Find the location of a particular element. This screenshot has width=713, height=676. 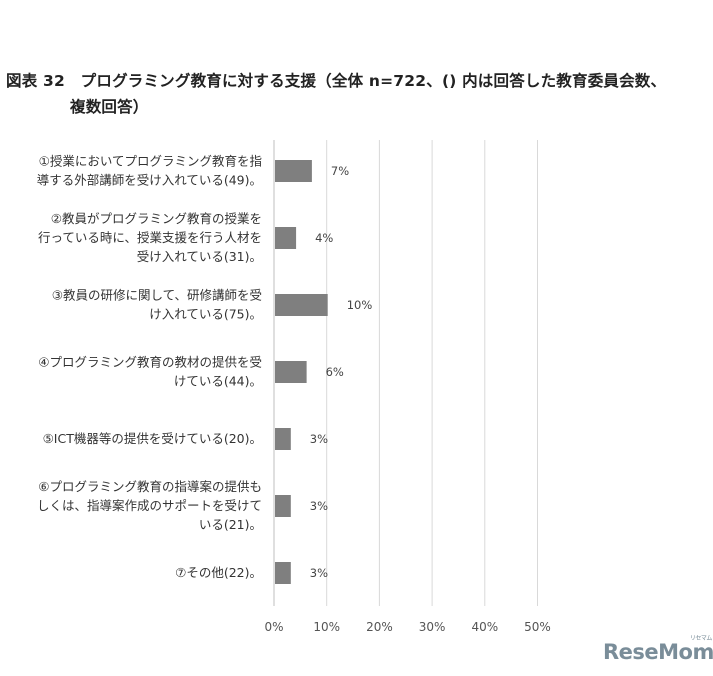

value-label-6: 3% is located at coordinates (319, 506).